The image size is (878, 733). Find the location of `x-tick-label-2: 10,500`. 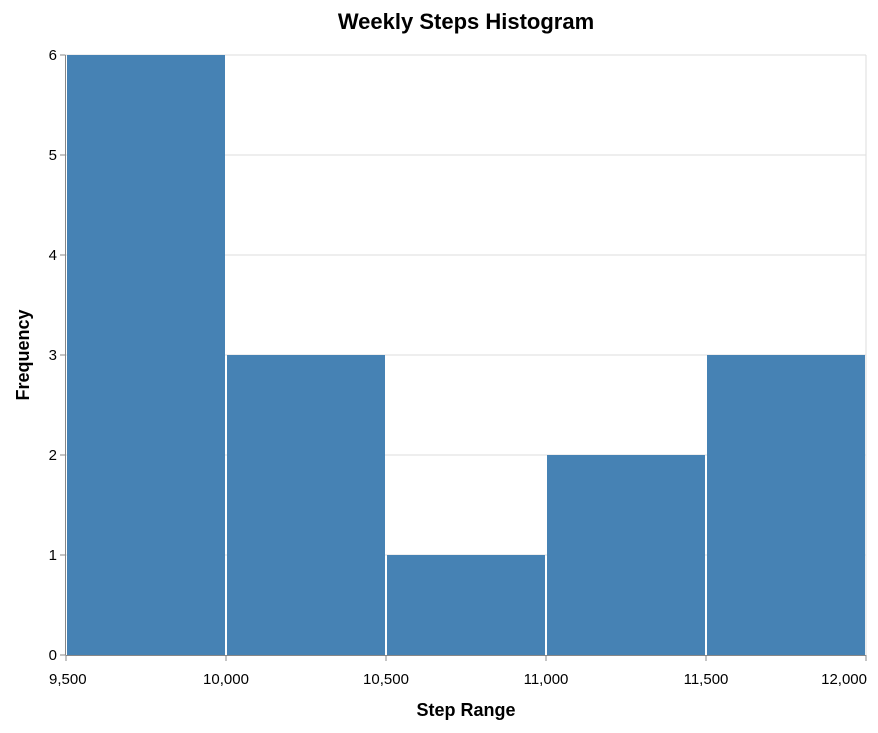

x-tick-label-2: 10,500 is located at coordinates (386, 679).